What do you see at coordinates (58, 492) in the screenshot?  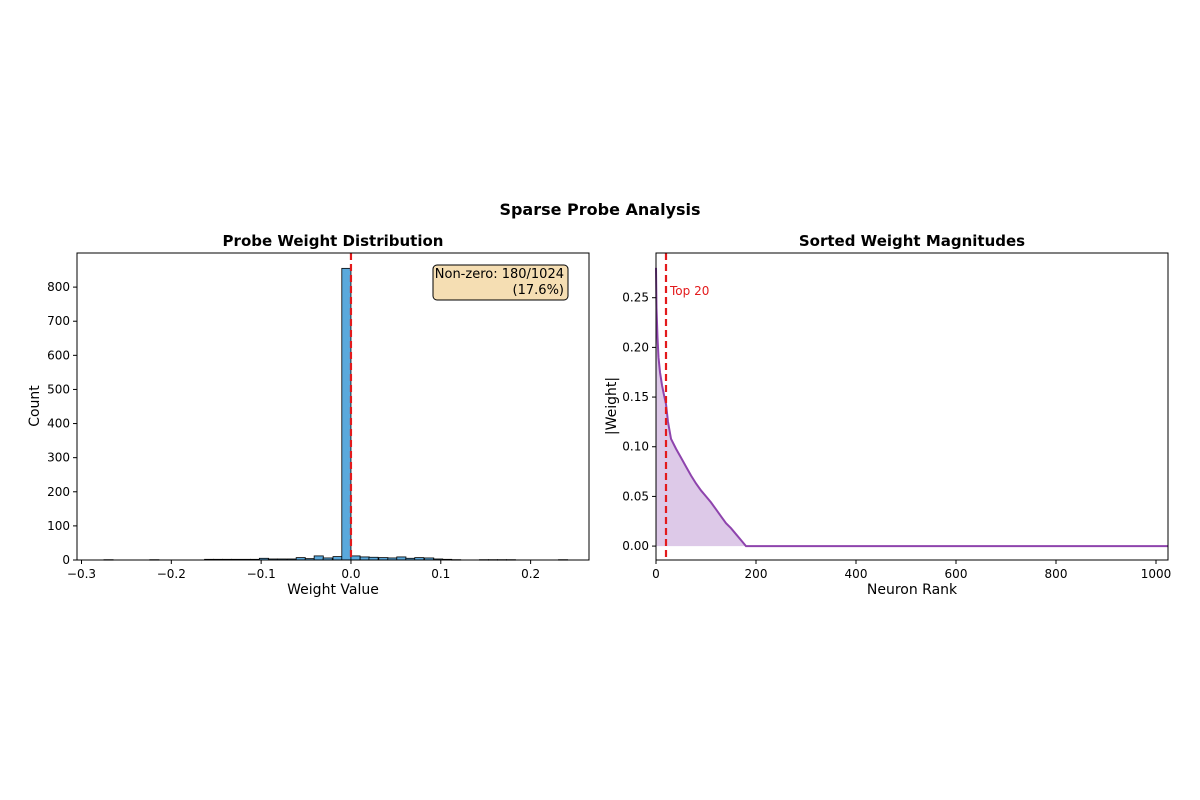 I see `y-tick-label: 200` at bounding box center [58, 492].